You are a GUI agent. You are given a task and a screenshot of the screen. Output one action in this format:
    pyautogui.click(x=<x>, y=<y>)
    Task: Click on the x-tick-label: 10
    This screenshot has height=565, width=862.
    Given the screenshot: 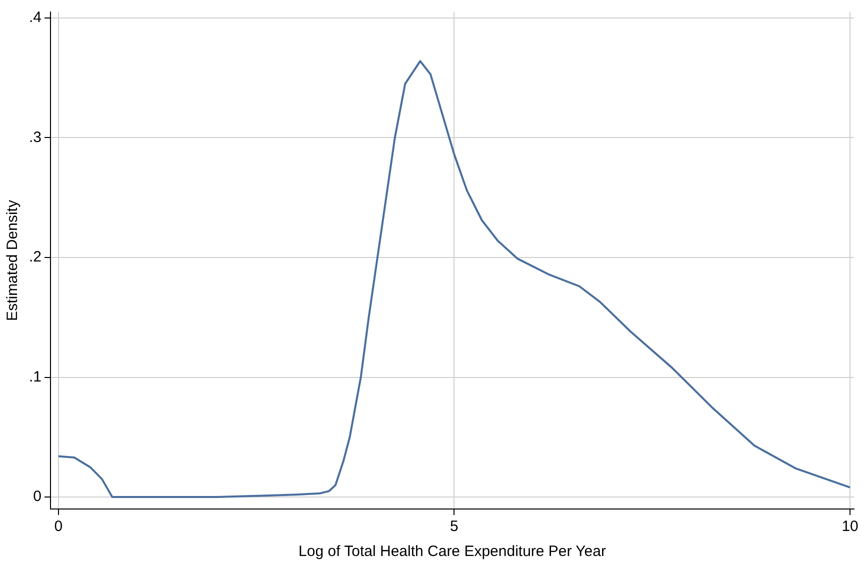 What is the action you would take?
    pyautogui.click(x=850, y=527)
    